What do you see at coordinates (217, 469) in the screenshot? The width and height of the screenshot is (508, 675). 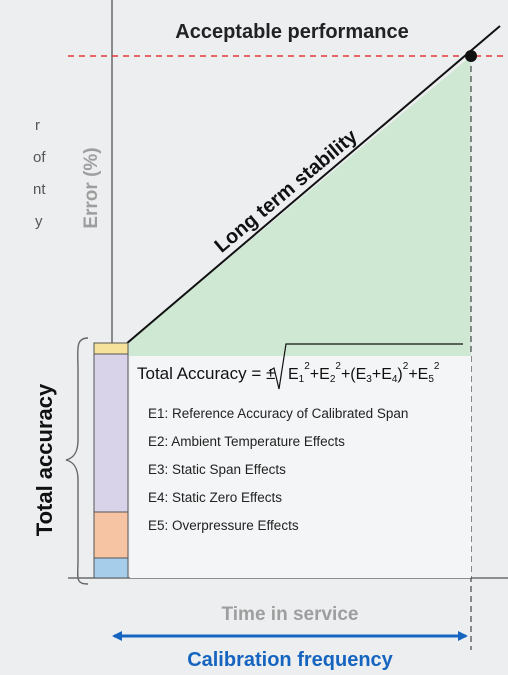 I see `legend-item: E3: Static Span Effects` at bounding box center [217, 469].